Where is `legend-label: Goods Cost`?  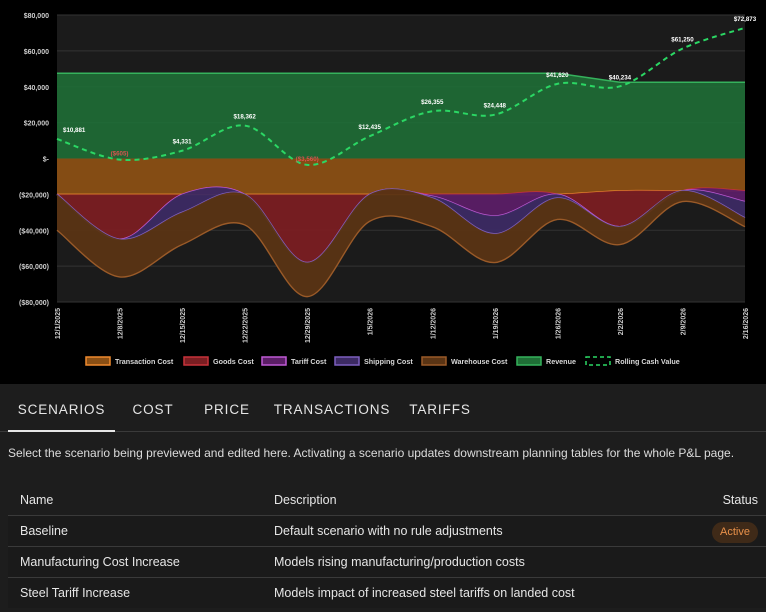 legend-label: Goods Cost is located at coordinates (233, 361).